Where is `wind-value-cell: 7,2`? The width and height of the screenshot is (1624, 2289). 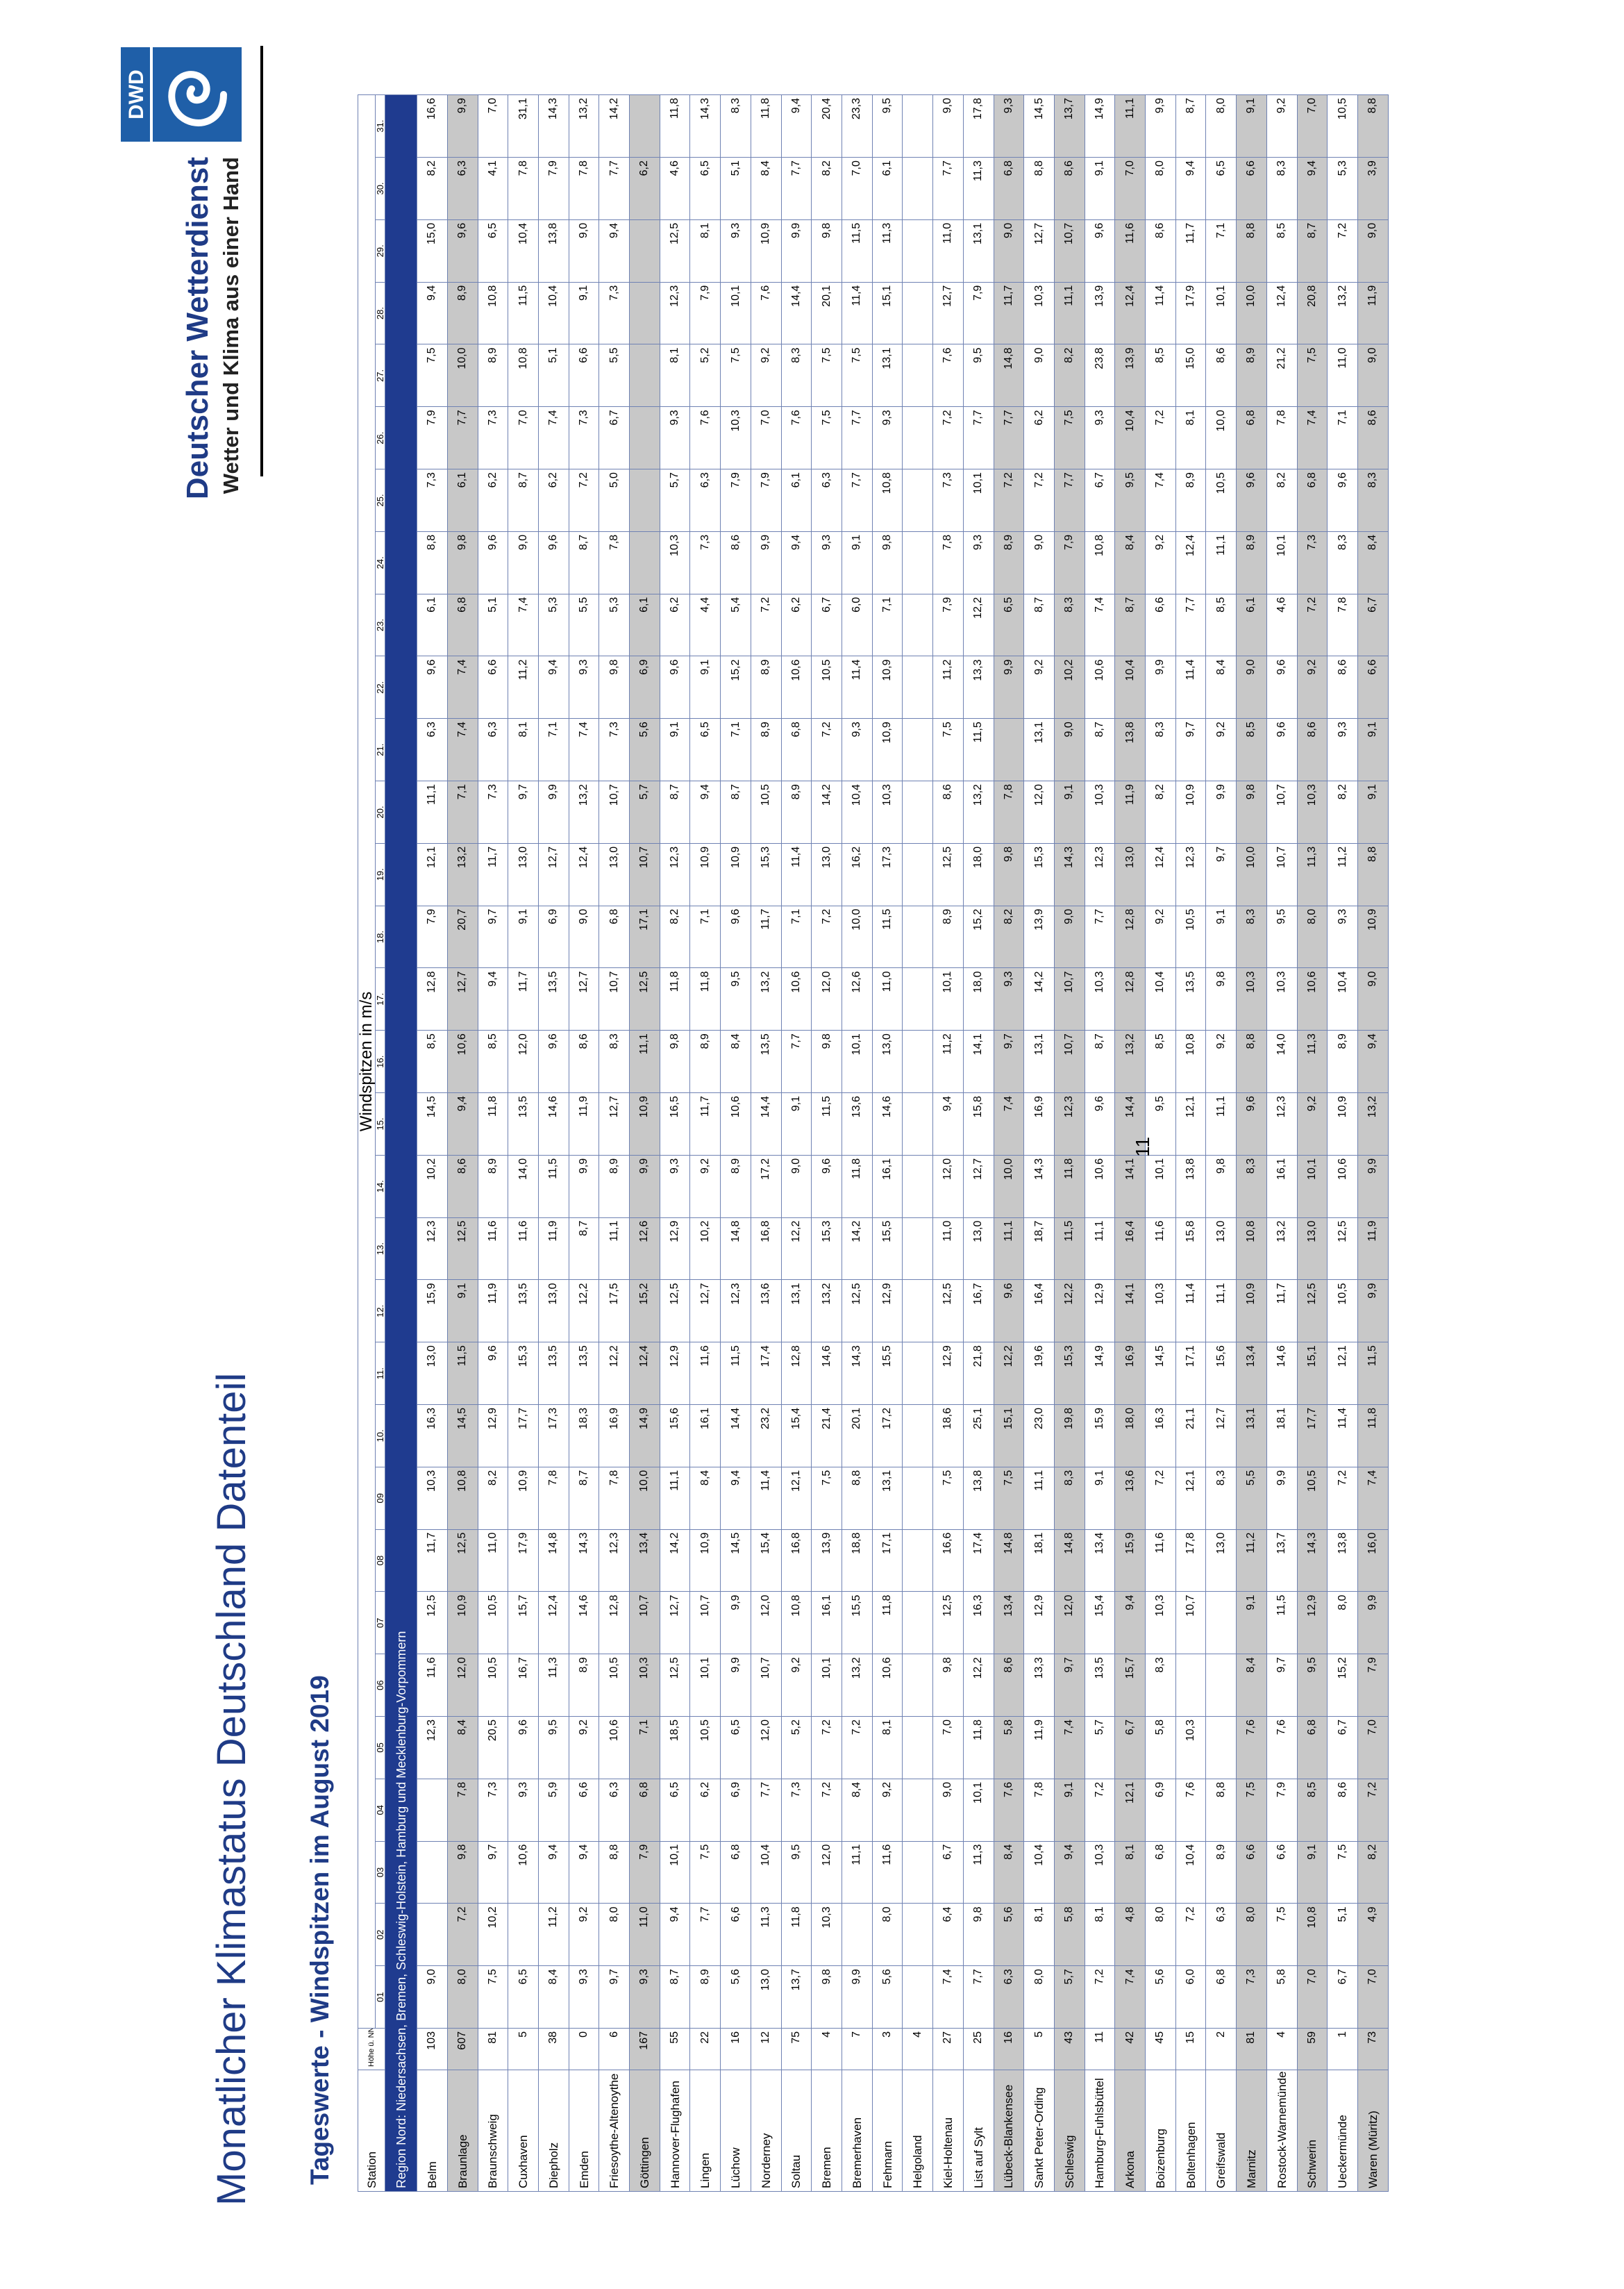 wind-value-cell: 7,2 is located at coordinates (1009, 500).